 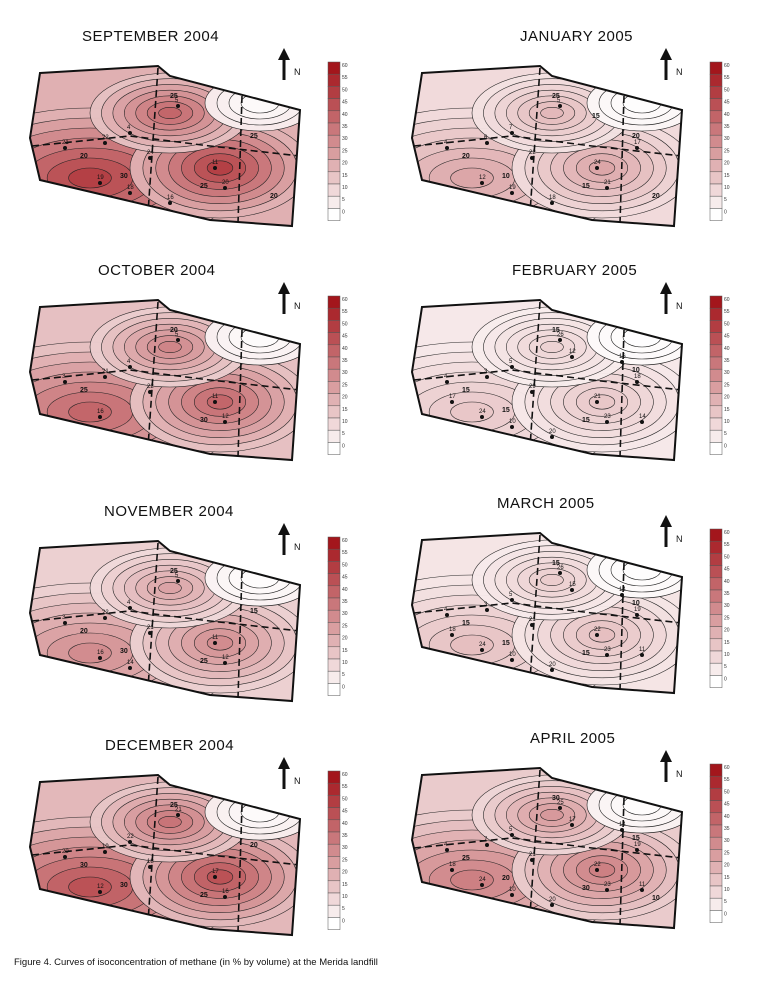 What do you see at coordinates (482, 412) in the screenshot?
I see `well-label: 24` at bounding box center [482, 412].